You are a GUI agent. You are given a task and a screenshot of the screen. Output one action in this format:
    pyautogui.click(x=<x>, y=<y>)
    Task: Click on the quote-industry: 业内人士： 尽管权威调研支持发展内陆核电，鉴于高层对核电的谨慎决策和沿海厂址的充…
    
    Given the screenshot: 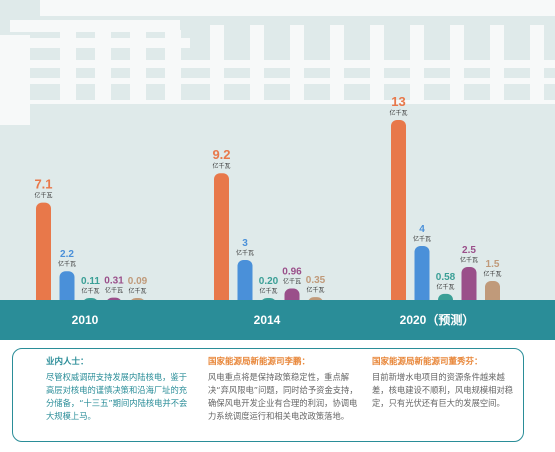 What is the action you would take?
    pyautogui.click(x=120, y=389)
    